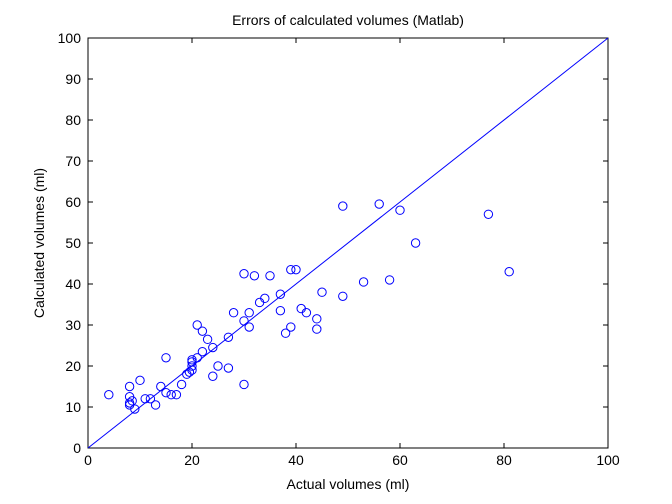 This screenshot has height=504, width=672. I want to click on x-tick-label: 40, so click(296, 460).